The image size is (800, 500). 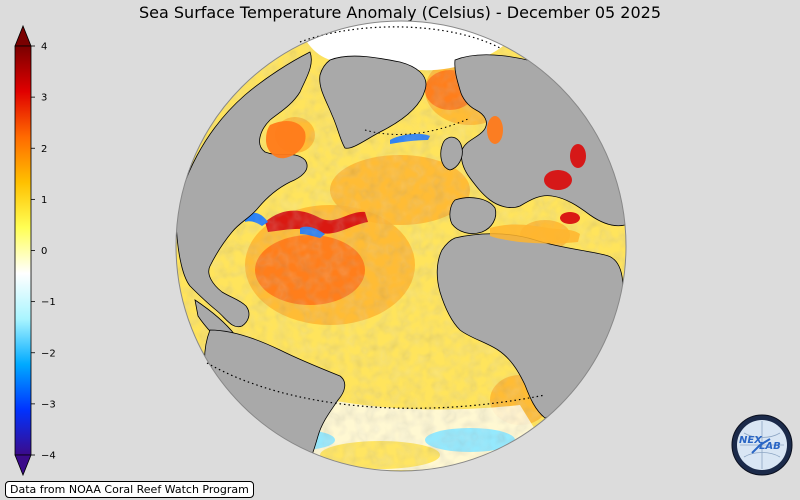 I want to click on colorbar-tick-label: 0, so click(x=44, y=251).